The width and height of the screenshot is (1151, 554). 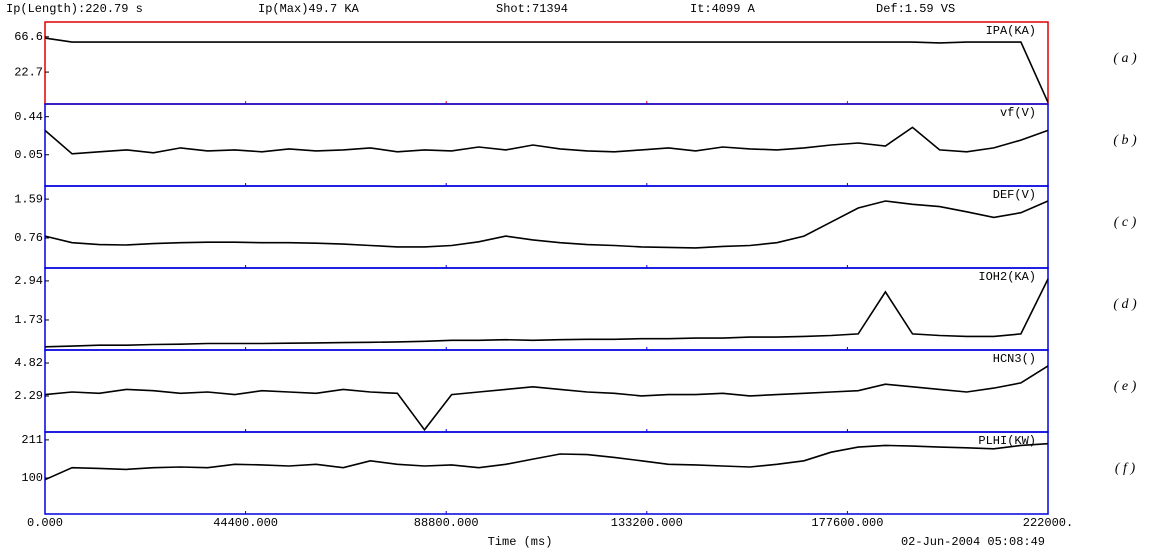 What do you see at coordinates (28, 155) in the screenshot?
I see `y-tick-label: 0.05` at bounding box center [28, 155].